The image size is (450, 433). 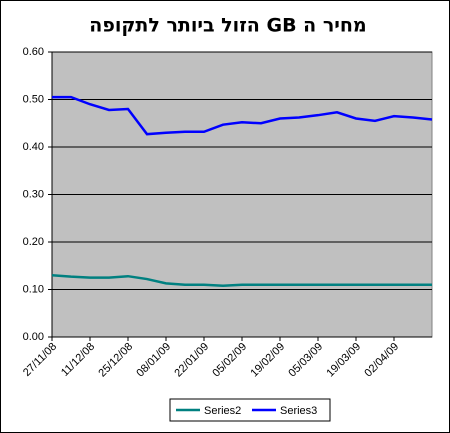 I want to click on y-tick-label: 0.00, so click(x=33, y=337).